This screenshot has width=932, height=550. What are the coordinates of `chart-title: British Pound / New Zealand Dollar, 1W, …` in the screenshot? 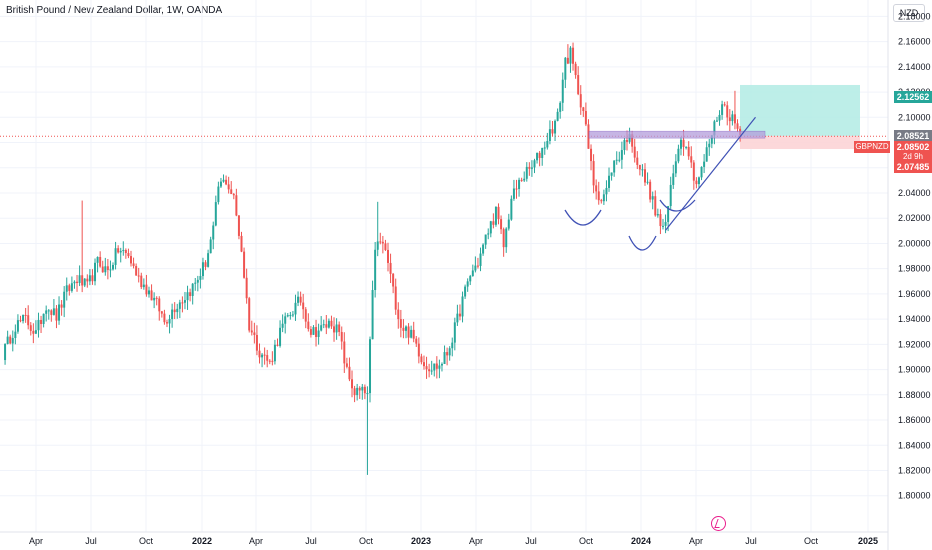 It's located at (114, 10).